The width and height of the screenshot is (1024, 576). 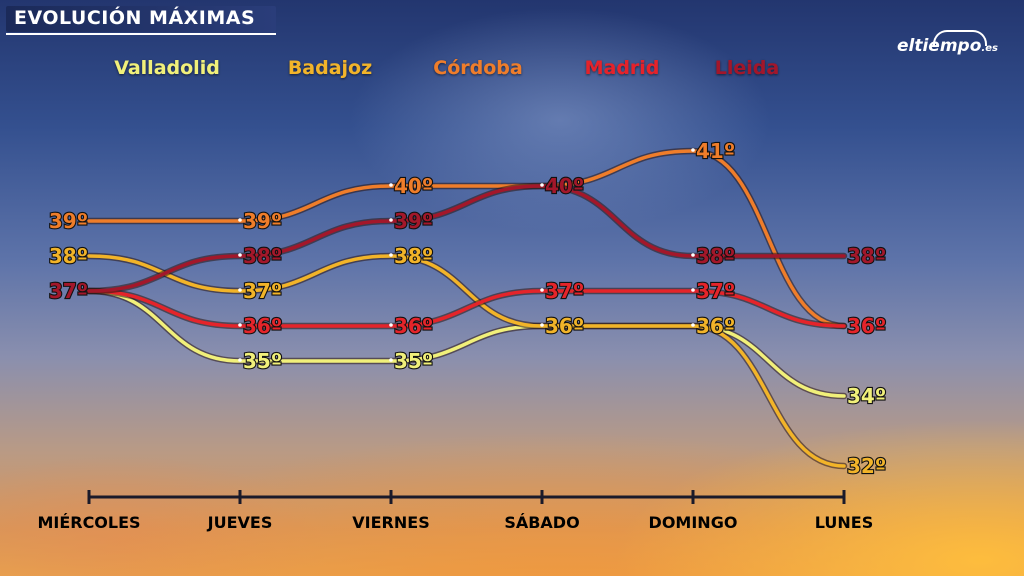 I want to click on data-point-valladolid-viernes: 35º, so click(x=411, y=361).